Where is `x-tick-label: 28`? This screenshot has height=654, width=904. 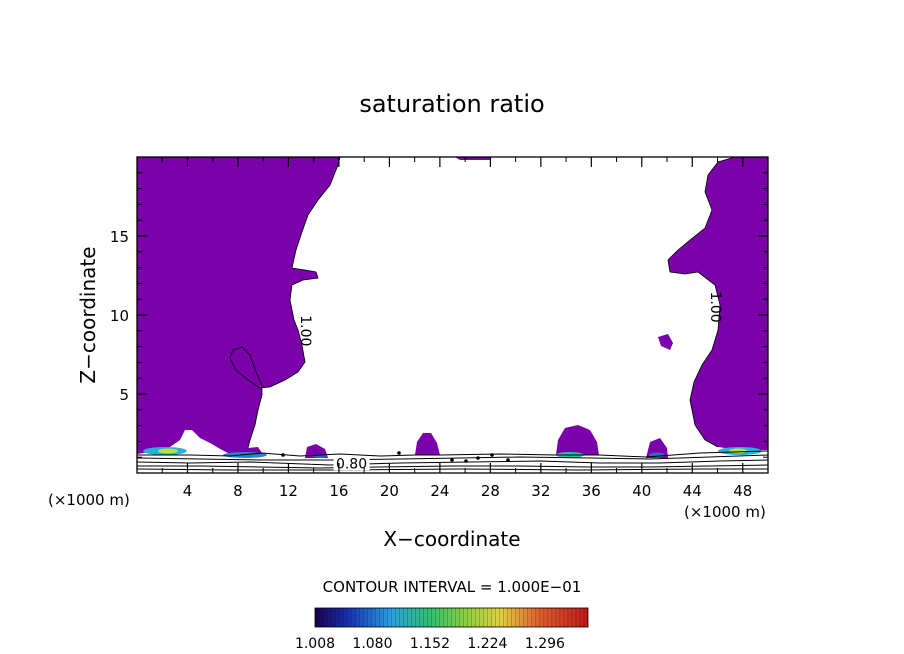 x-tick-label: 28 is located at coordinates (490, 491).